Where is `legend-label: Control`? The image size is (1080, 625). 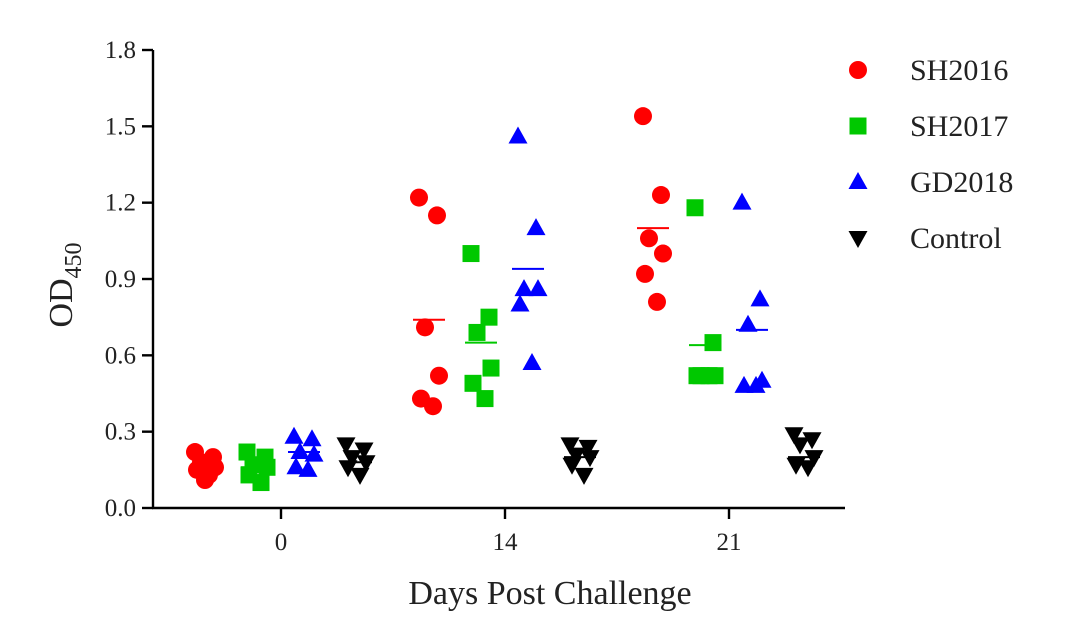
legend-label: Control is located at coordinates (956, 238).